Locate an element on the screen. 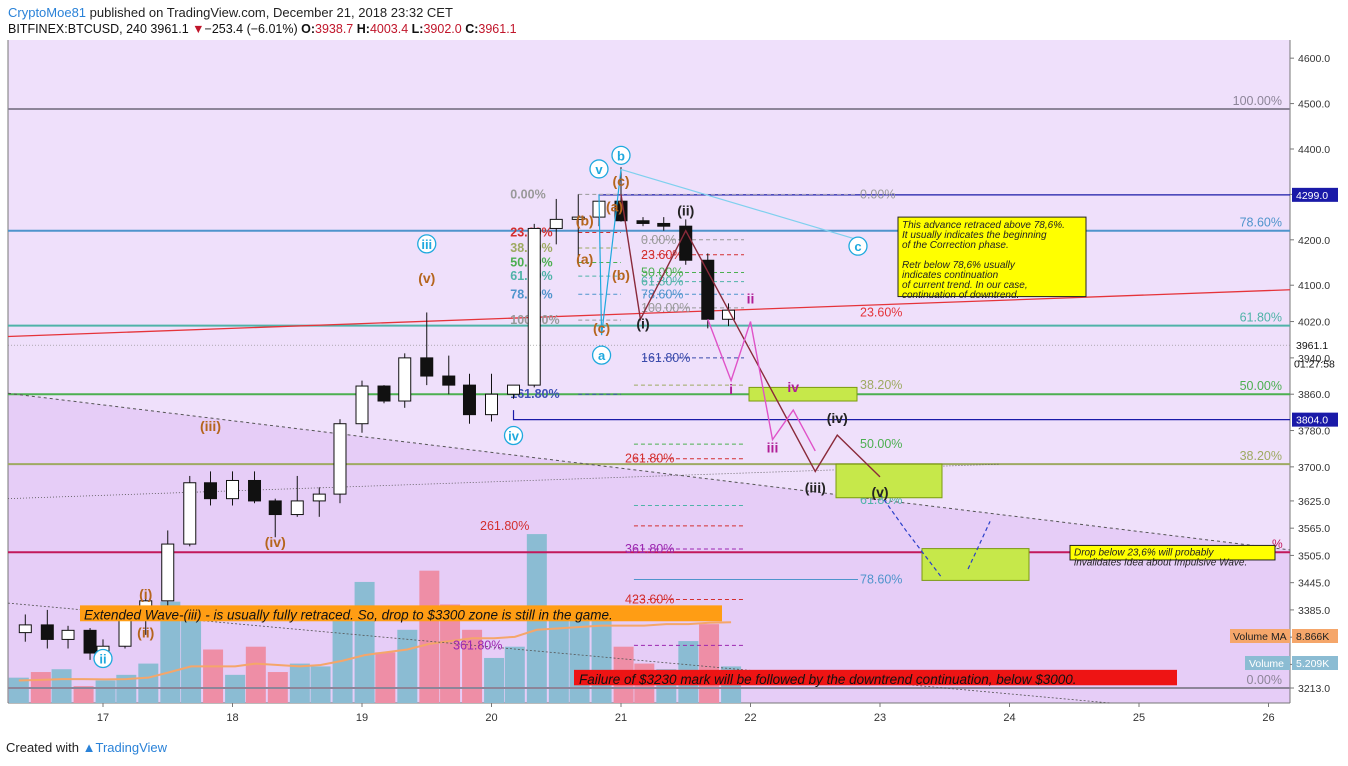  wave-label: b is located at coordinates (621, 155).